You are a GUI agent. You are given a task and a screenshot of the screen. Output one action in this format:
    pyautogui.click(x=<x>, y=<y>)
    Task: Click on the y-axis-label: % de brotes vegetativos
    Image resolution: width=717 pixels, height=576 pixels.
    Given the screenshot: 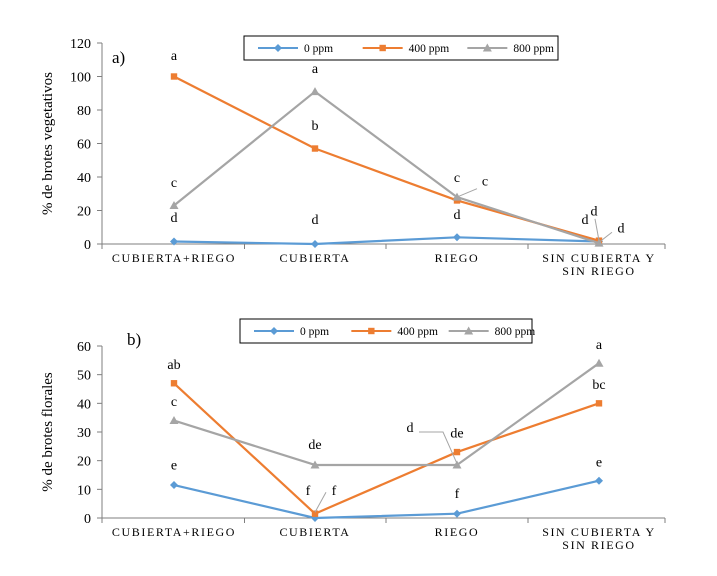 What is the action you would take?
    pyautogui.click(x=48, y=143)
    